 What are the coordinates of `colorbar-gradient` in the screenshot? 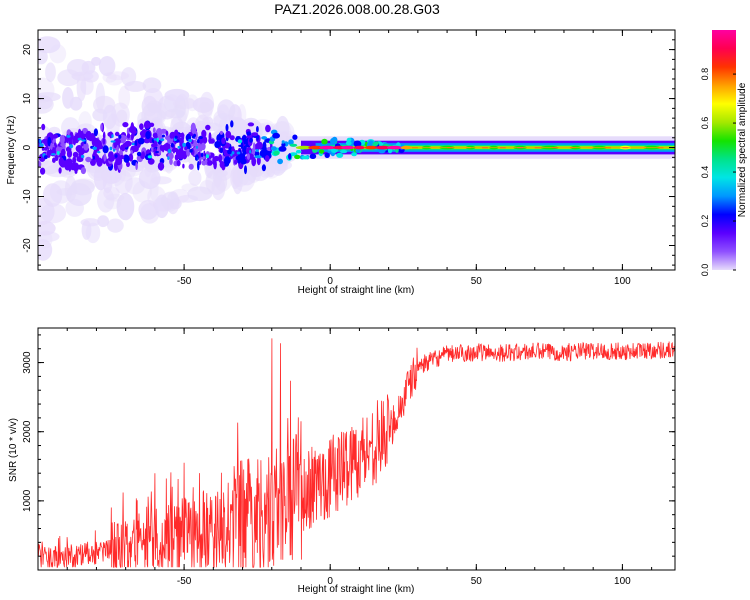 It's located at (724, 150).